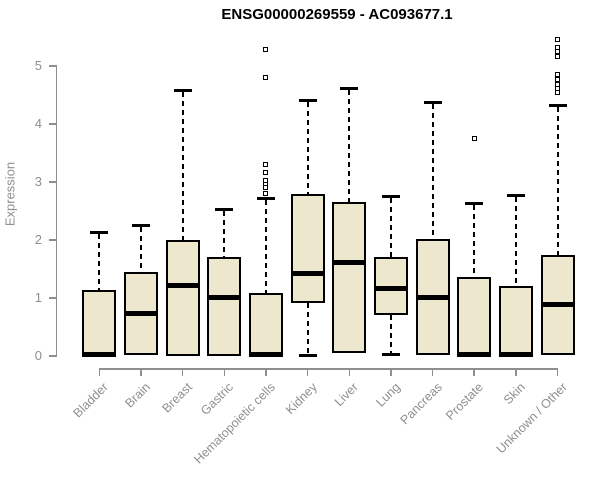 The height and width of the screenshot is (500, 600). Describe the element at coordinates (38, 297) in the screenshot. I see `y-tick-label: 1` at that location.